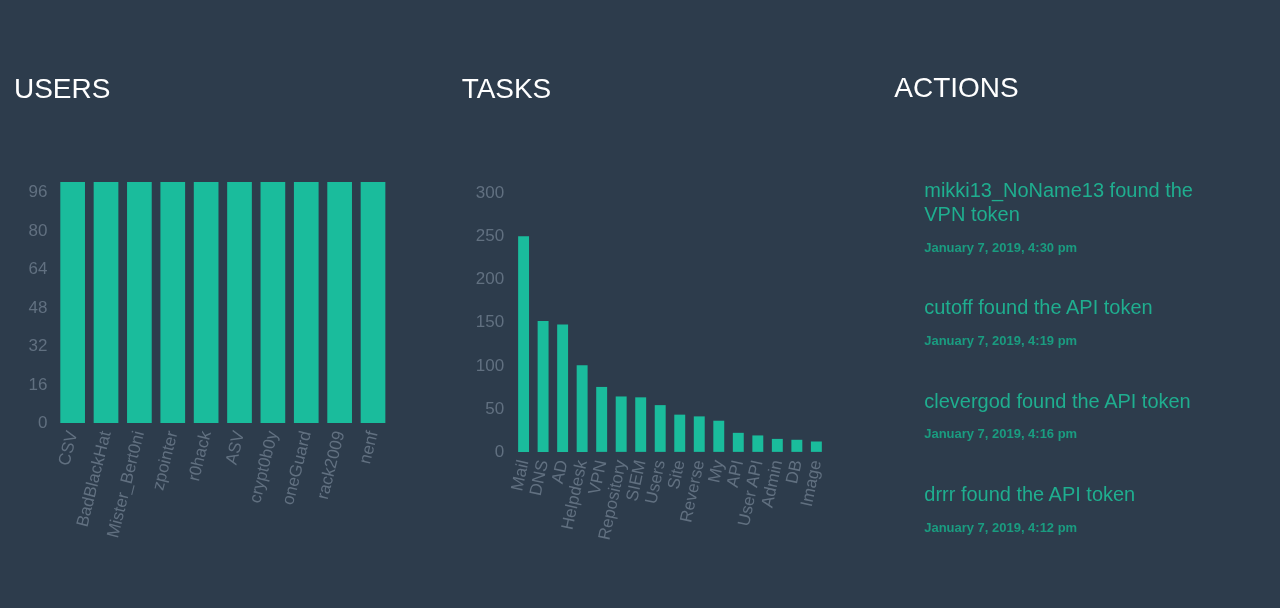 The width and height of the screenshot is (1280, 609). What do you see at coordinates (1001, 340) in the screenshot?
I see `text: January 7, 2019, 4:19 pm` at bounding box center [1001, 340].